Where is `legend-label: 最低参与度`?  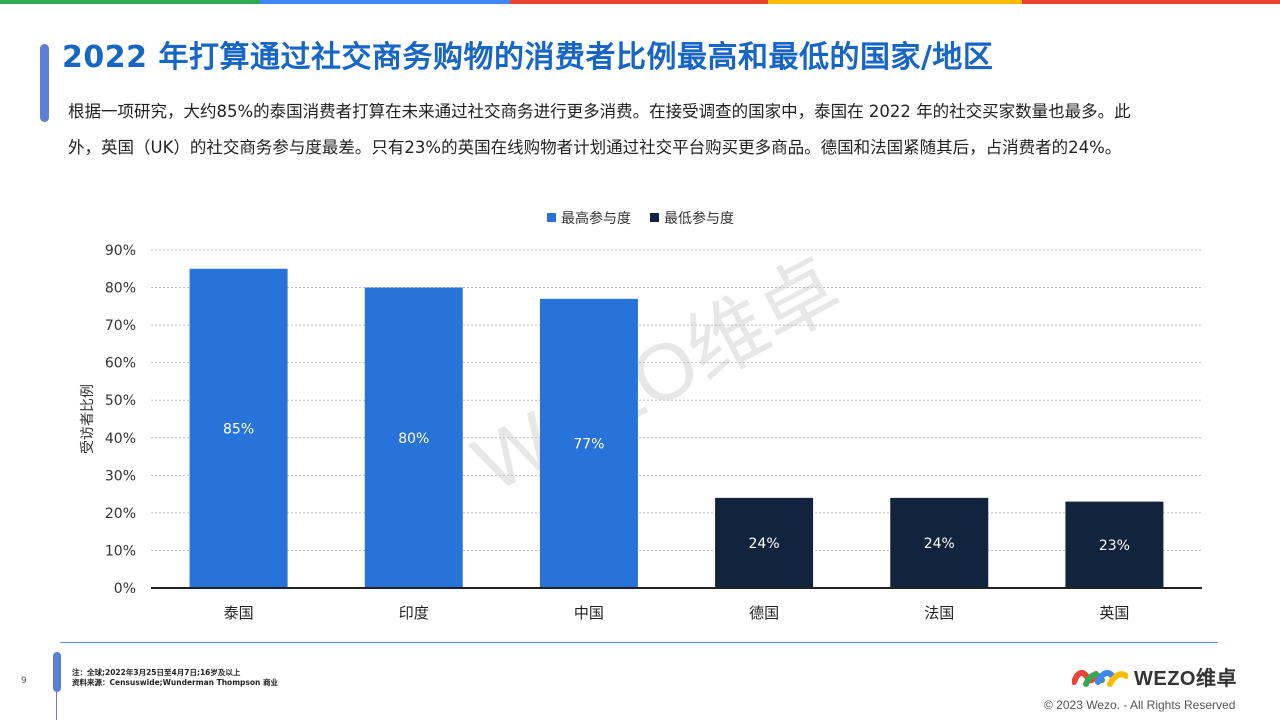
legend-label: 最低参与度 is located at coordinates (699, 218).